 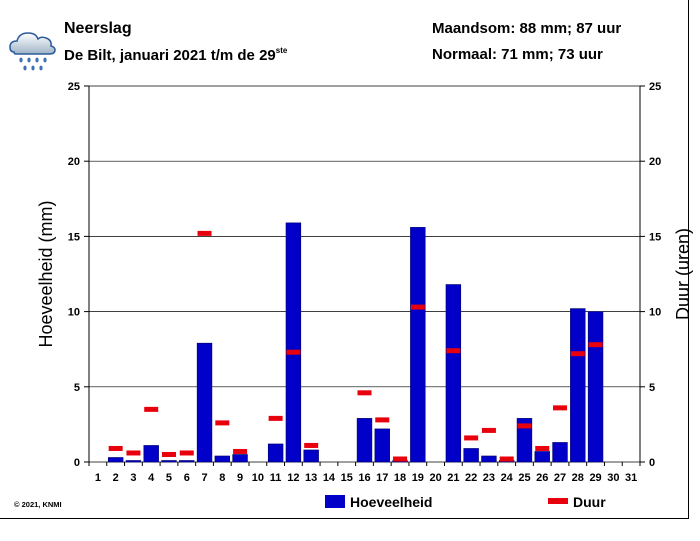 I want to click on x-tick-label: 2, so click(x=116, y=478).